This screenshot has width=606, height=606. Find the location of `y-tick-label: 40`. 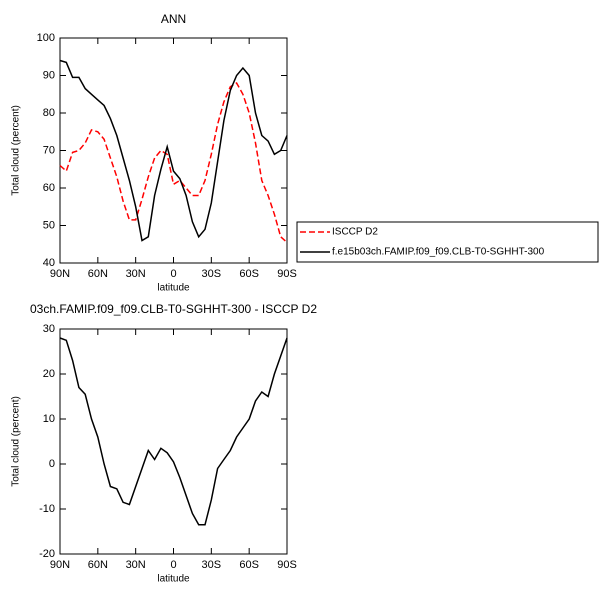

y-tick-label: 40 is located at coordinates (49, 263).